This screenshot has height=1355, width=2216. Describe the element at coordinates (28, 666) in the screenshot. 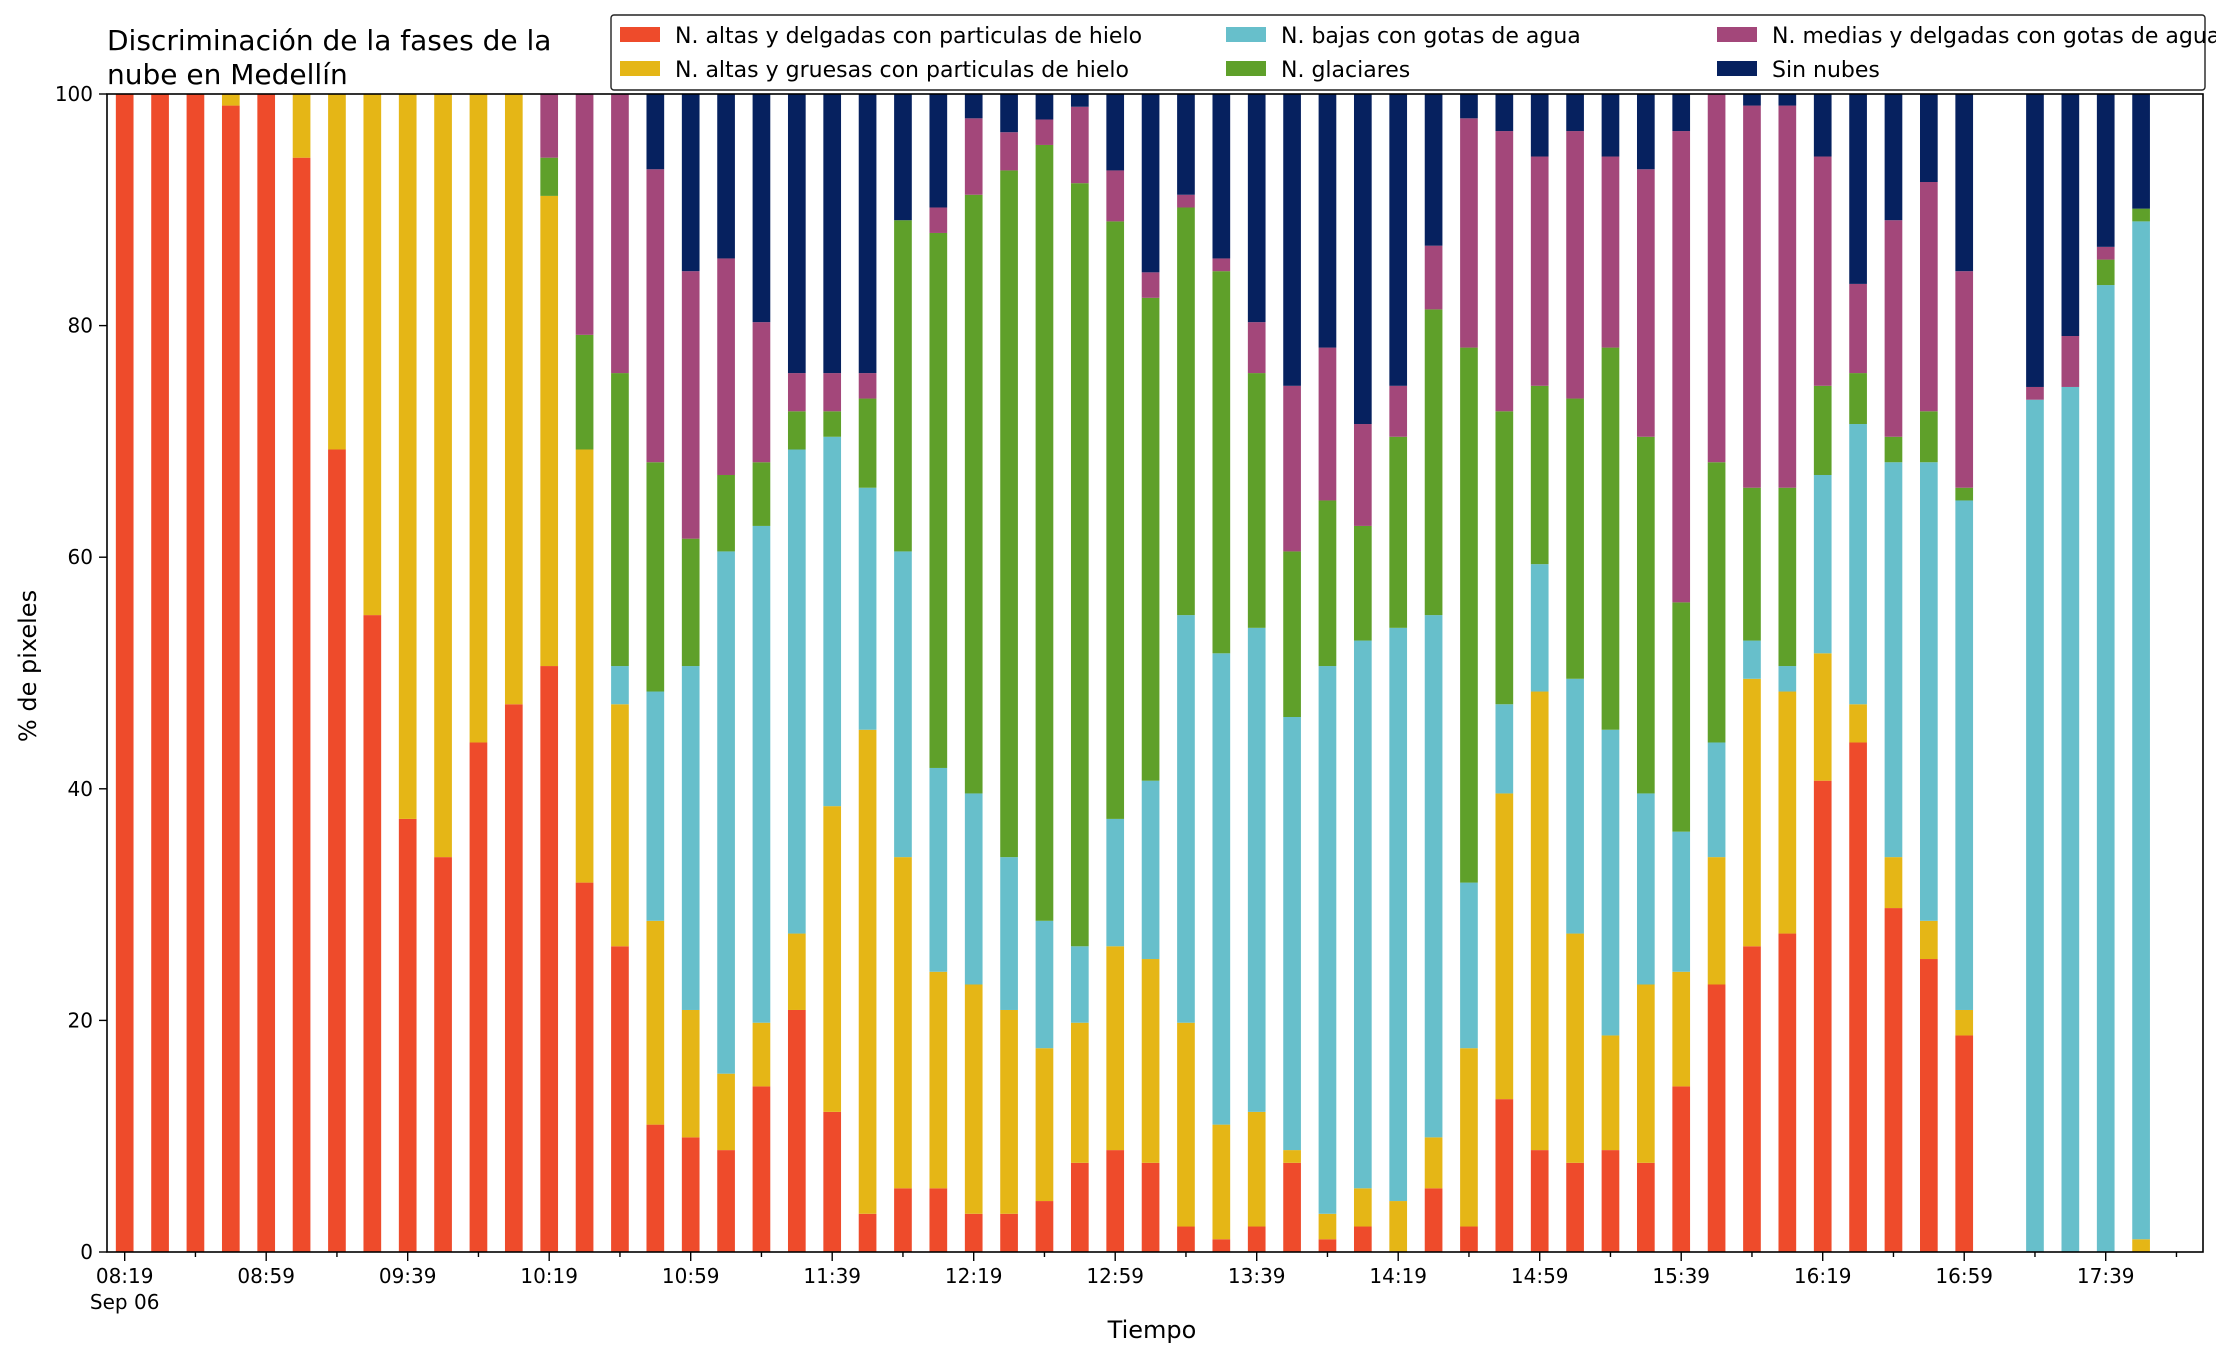

I see `y-axis-title: % de pixeles` at that location.